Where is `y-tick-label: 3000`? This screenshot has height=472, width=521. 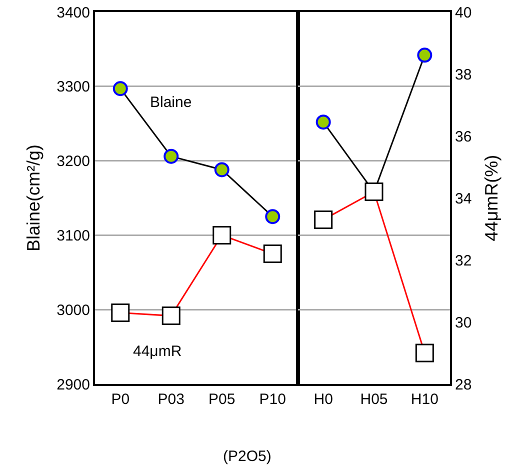
y-tick-label: 3000 is located at coordinates (73, 310).